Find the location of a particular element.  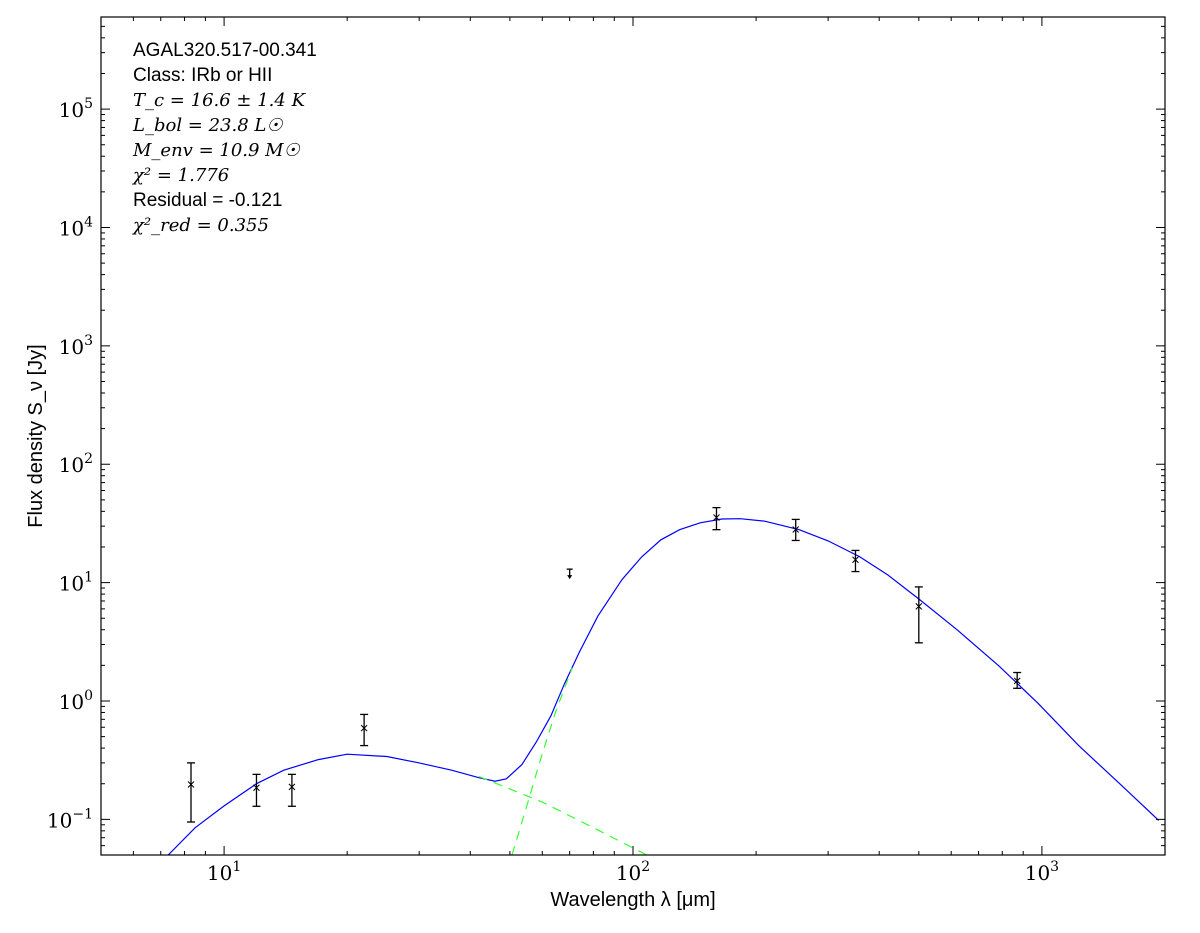

residual-annotation: Residual = -0.121 is located at coordinates (208, 200).